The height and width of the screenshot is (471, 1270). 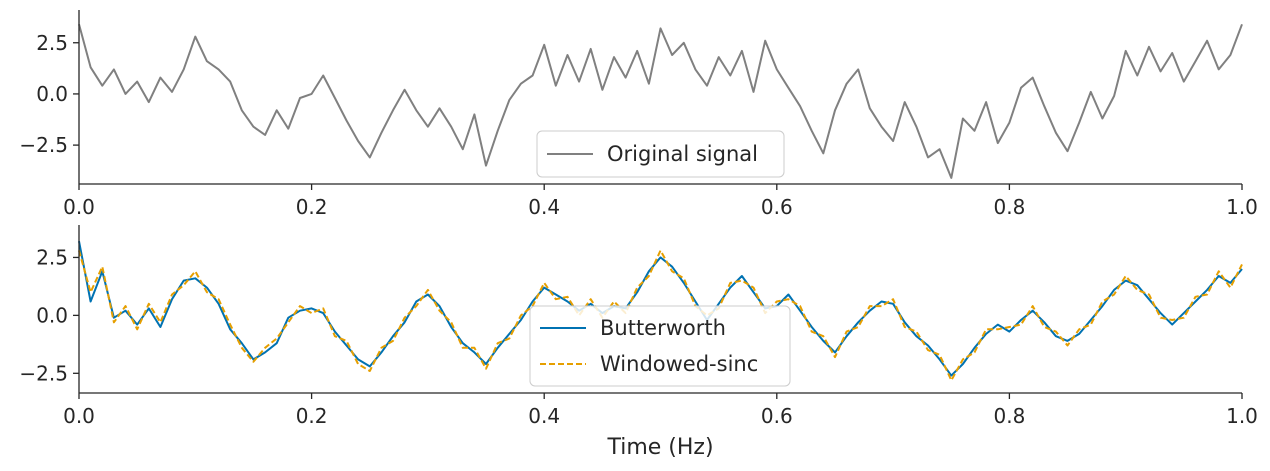 I want to click on x-axis-title: Time (Hz), so click(x=659, y=447).